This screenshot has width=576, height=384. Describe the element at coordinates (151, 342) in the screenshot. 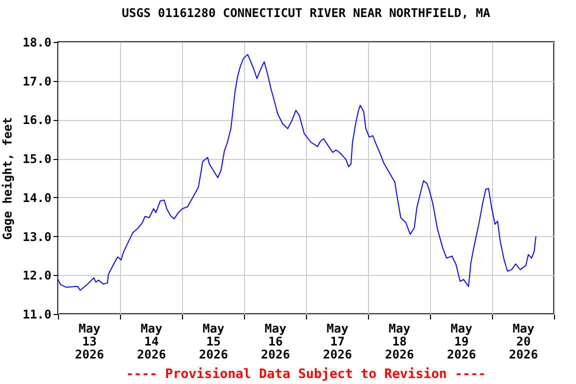

I see `x-tick-label: May 14 2026` at that location.